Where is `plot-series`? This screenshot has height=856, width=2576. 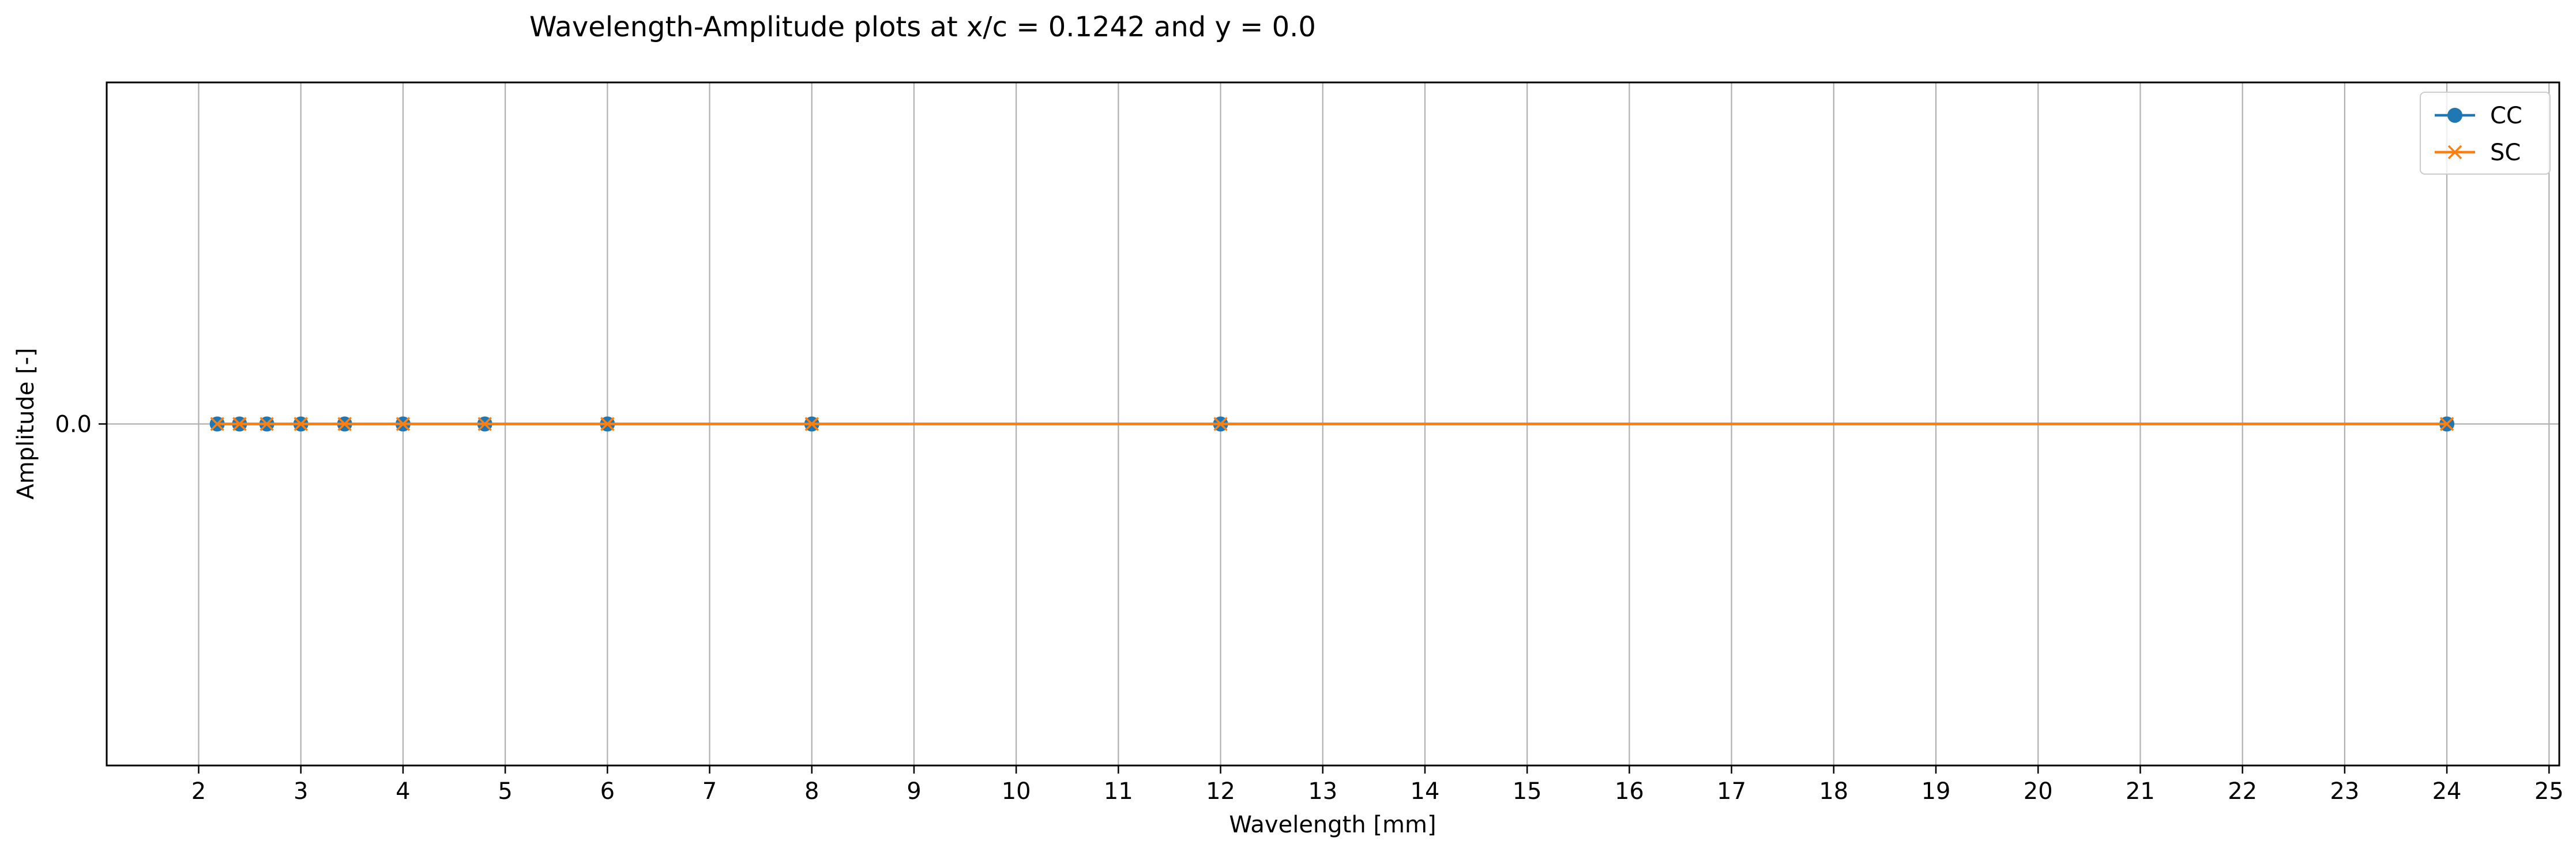 plot-series is located at coordinates (1332, 424).